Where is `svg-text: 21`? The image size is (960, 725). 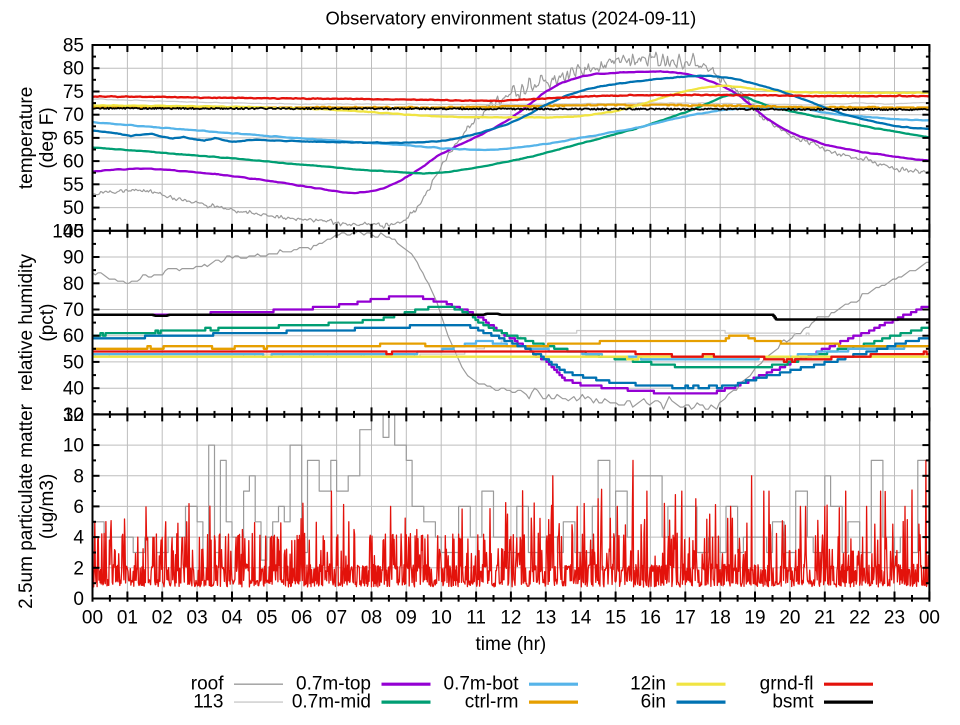
svg-text: 21 is located at coordinates (824, 618).